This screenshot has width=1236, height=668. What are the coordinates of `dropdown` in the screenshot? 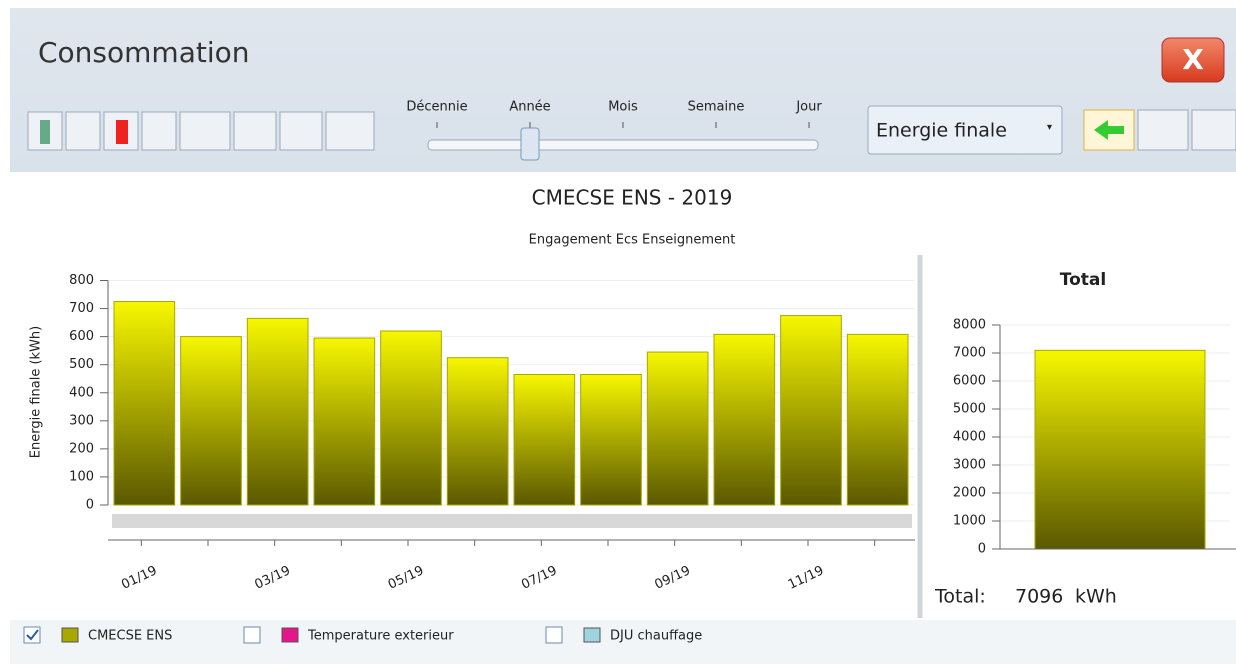 It's located at (965, 130).